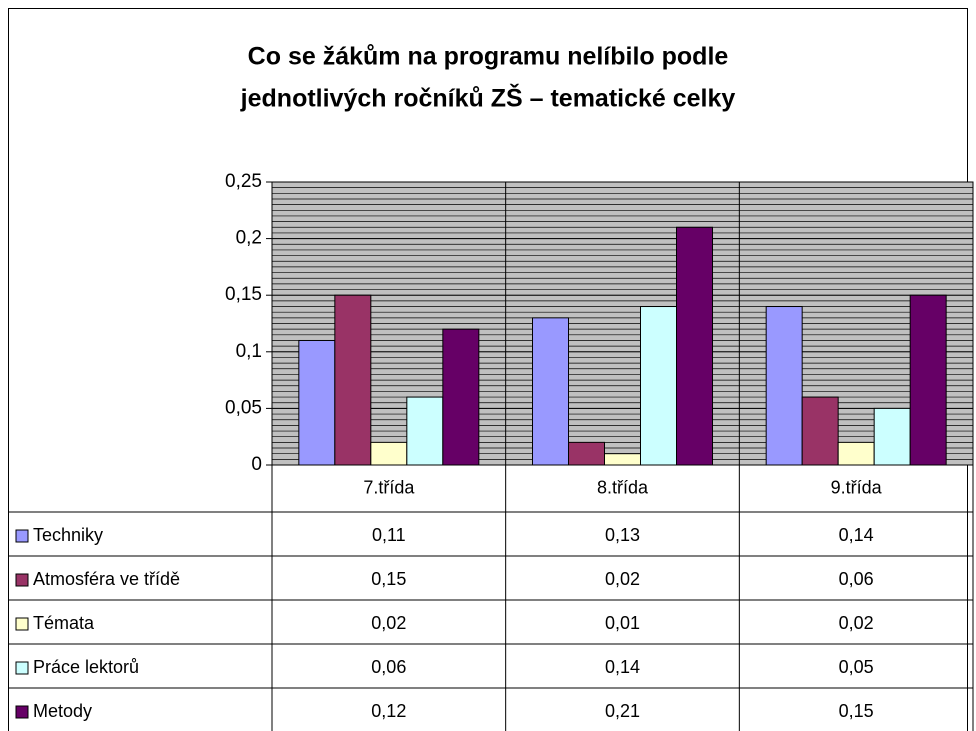 This screenshot has width=976, height=731. What do you see at coordinates (106, 579) in the screenshot?
I see `legend-label: Atmosféra ve třídě` at bounding box center [106, 579].